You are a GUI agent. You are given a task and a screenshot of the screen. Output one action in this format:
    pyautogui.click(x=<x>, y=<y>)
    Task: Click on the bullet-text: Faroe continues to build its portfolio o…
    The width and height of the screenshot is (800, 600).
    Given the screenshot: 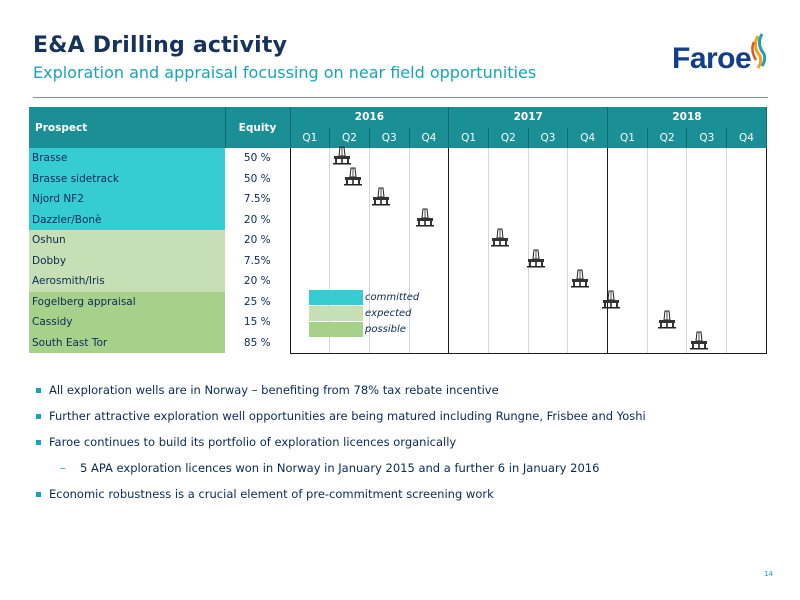 What is the action you would take?
    pyautogui.click(x=253, y=442)
    